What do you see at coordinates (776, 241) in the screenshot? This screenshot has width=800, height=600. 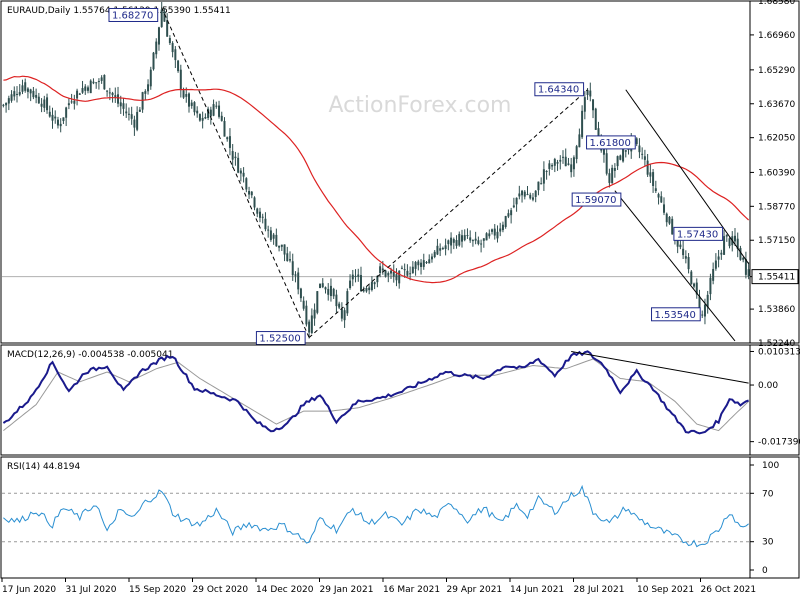 I see `price-tick-label: 1.57150` at bounding box center [776, 241].